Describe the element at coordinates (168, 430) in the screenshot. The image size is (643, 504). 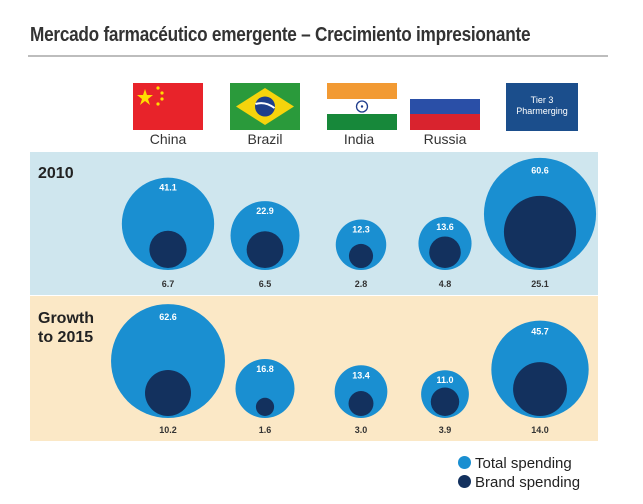
I see `brand-label-china-growth: 10.2` at that location.